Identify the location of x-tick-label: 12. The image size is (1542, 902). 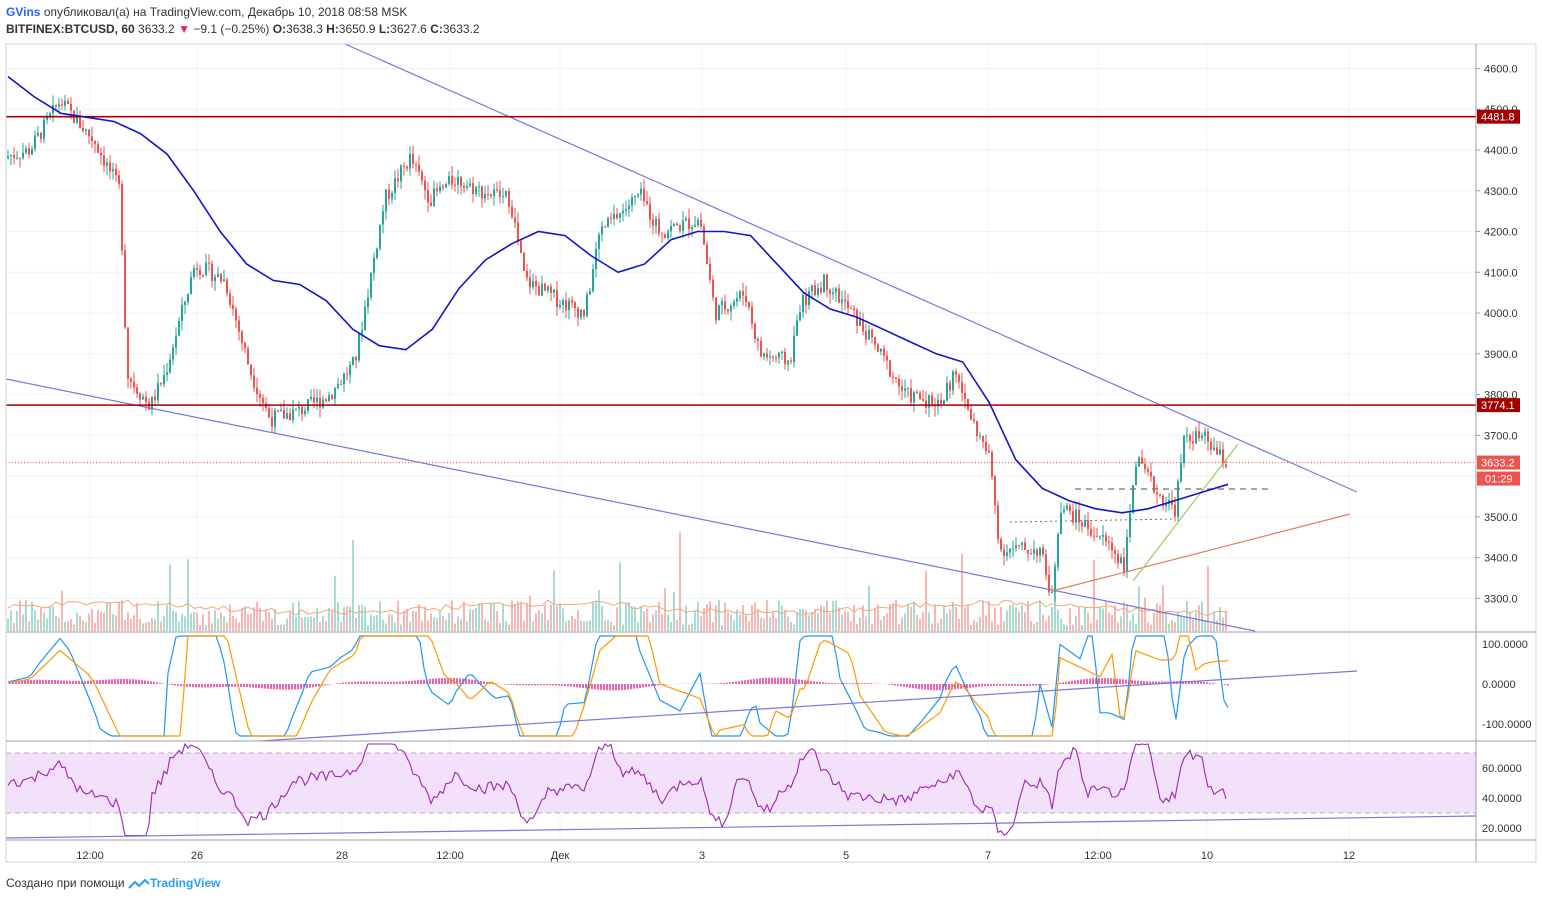
(1349, 856).